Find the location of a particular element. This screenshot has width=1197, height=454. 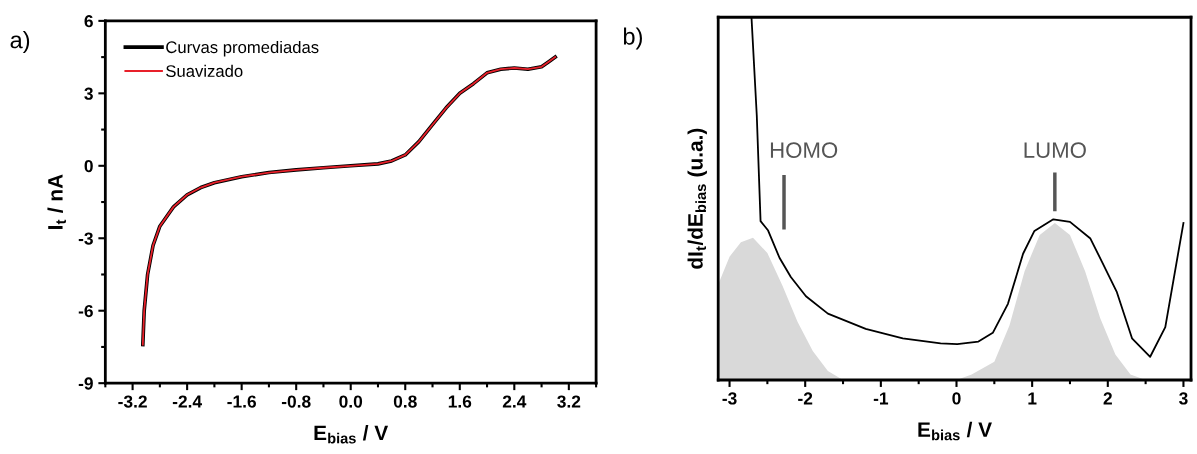

x-tick-label: -1.6 is located at coordinates (241, 401).